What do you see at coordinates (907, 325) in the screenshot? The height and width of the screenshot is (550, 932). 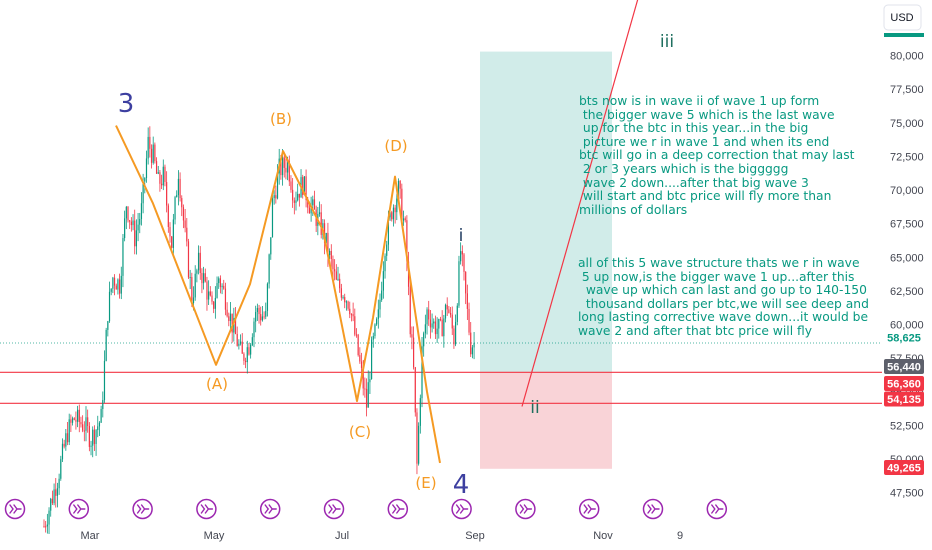 I see `y-tick-label: 60,000` at bounding box center [907, 325].